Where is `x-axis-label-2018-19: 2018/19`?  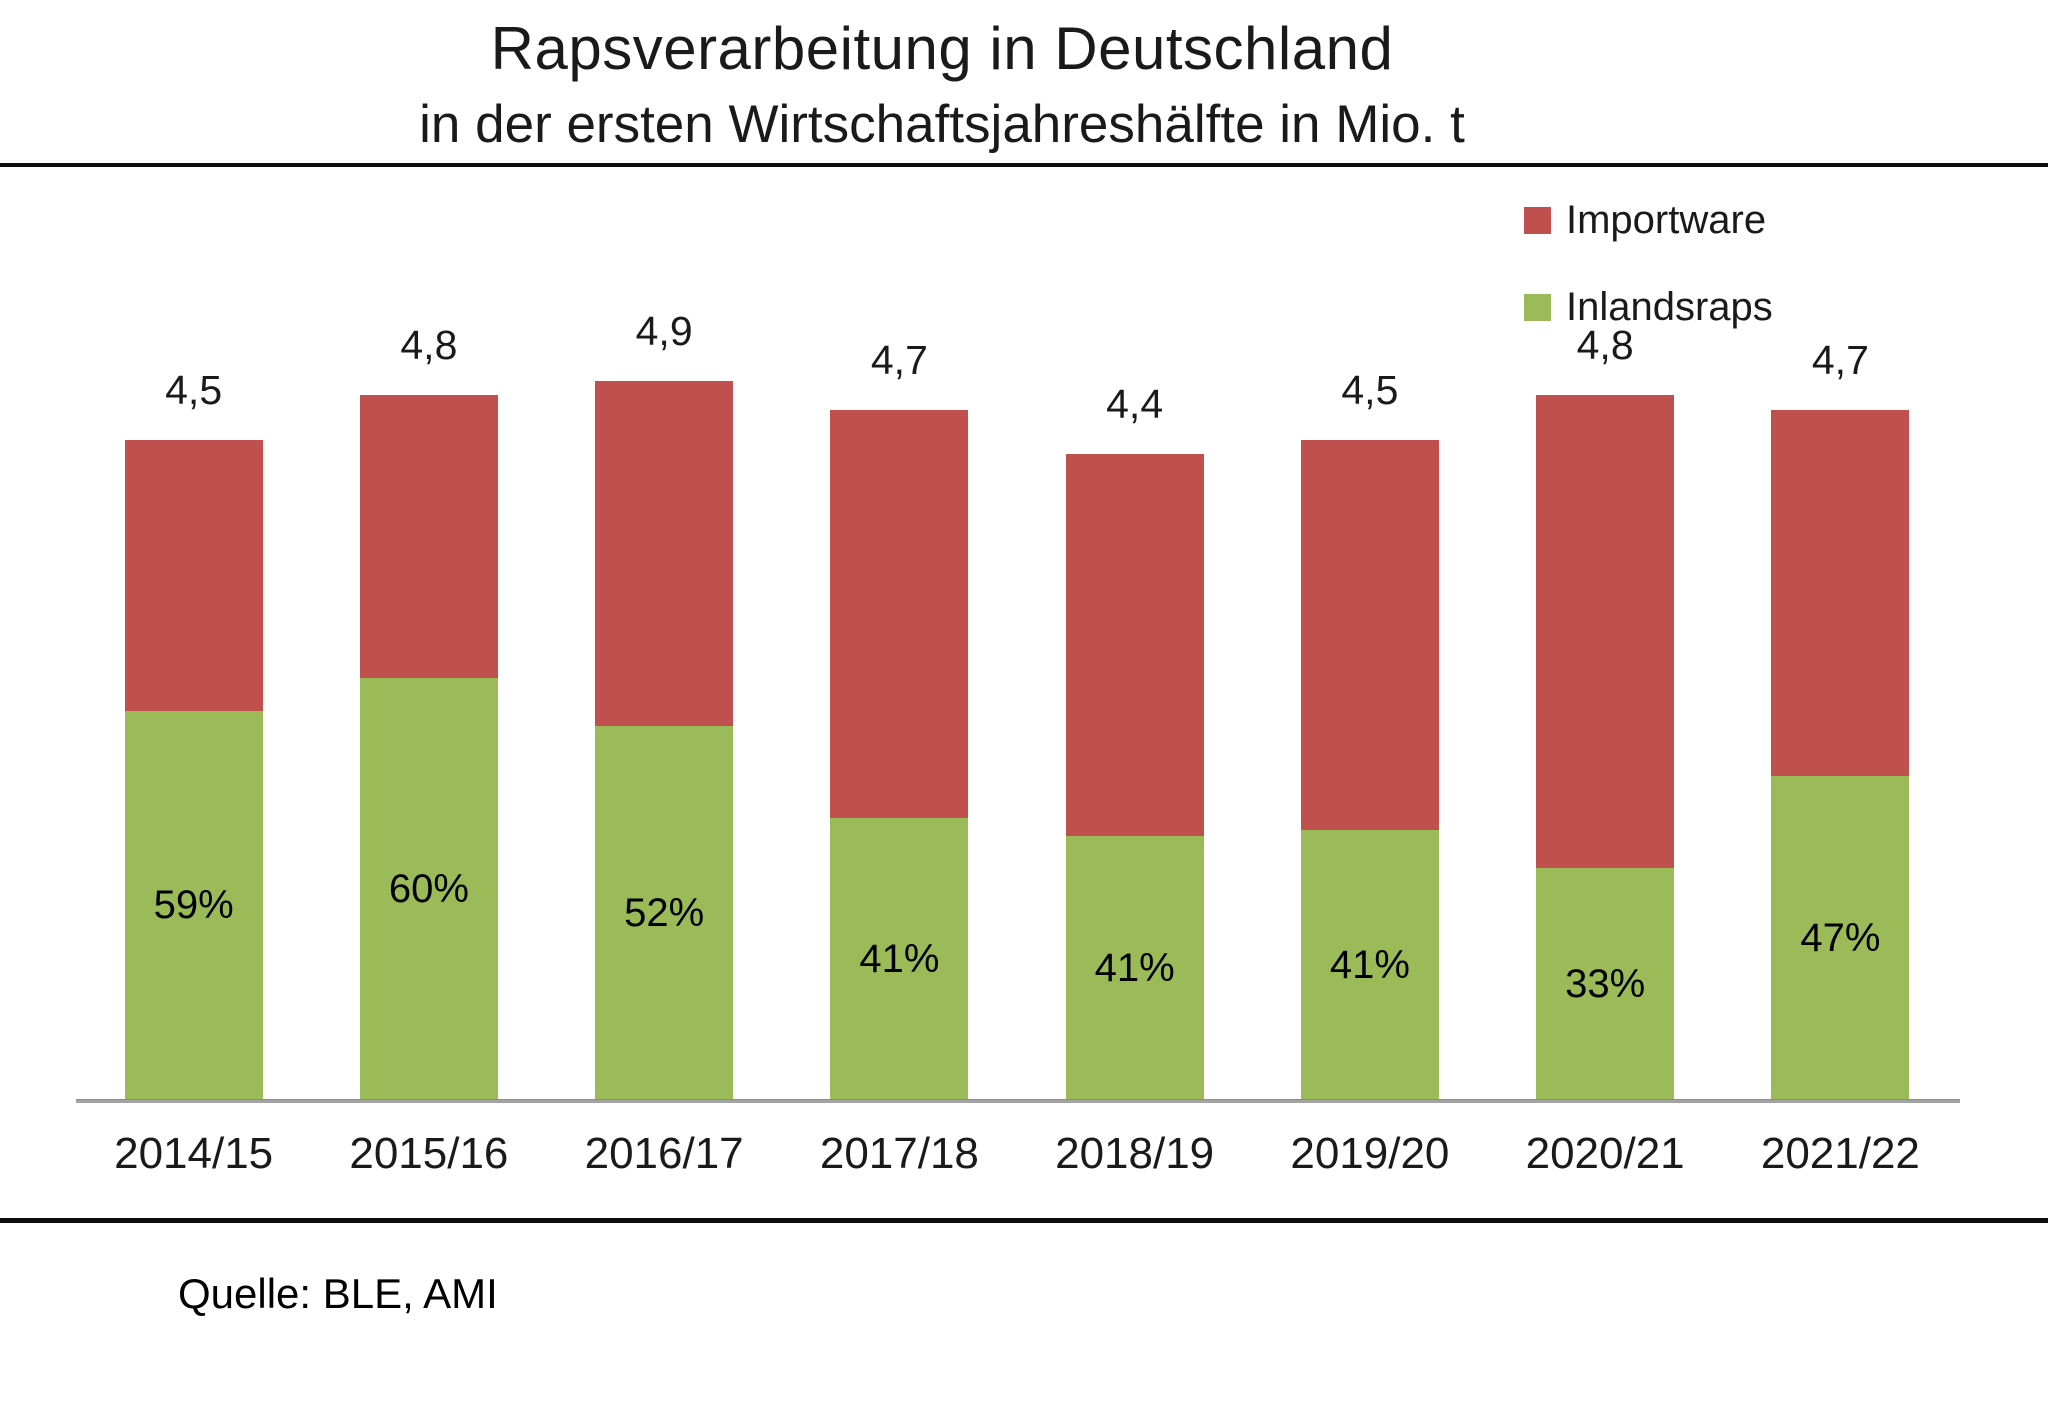 x-axis-label-2018-19: 2018/19 is located at coordinates (1135, 1153).